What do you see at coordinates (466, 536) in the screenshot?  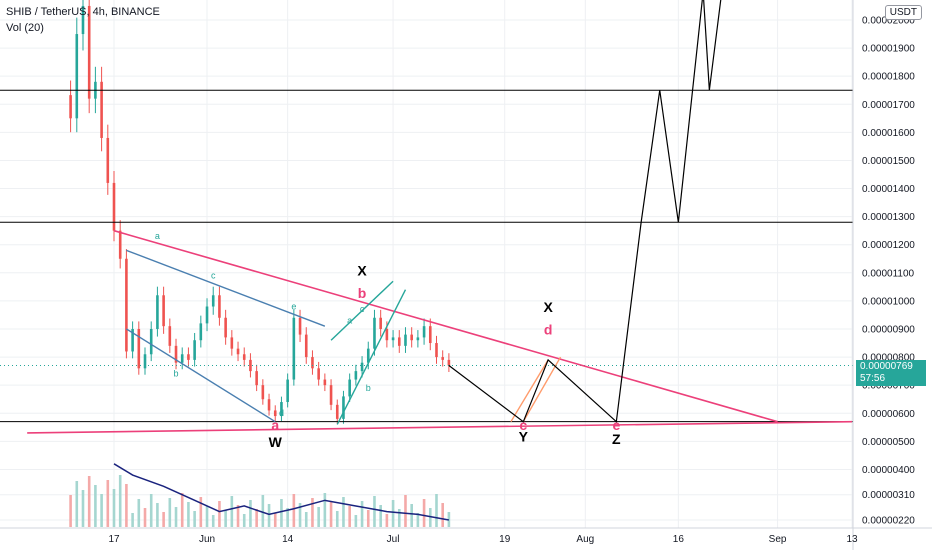 I see `time-axis: 17 Jun 14 Jul 19 Aug 16 Sep 13` at bounding box center [466, 536].